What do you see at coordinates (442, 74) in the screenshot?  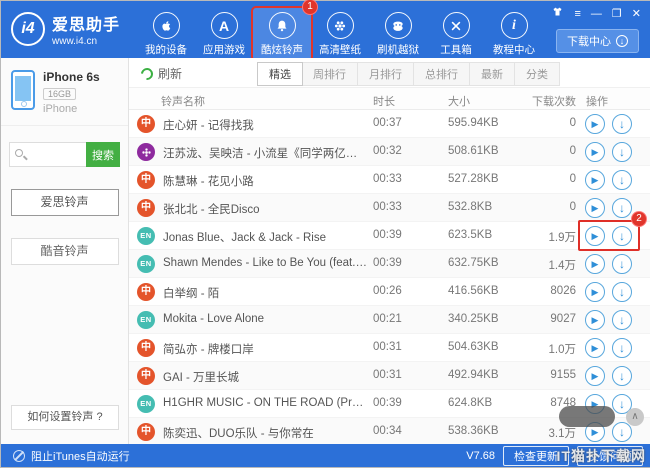 I see `tab-4: 总排行` at bounding box center [442, 74].